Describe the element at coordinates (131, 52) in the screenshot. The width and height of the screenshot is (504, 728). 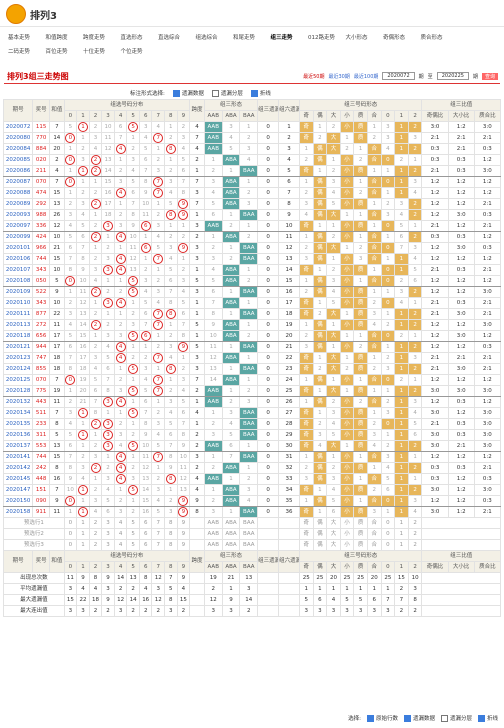
I see `nav-link: 个位走势` at that location.